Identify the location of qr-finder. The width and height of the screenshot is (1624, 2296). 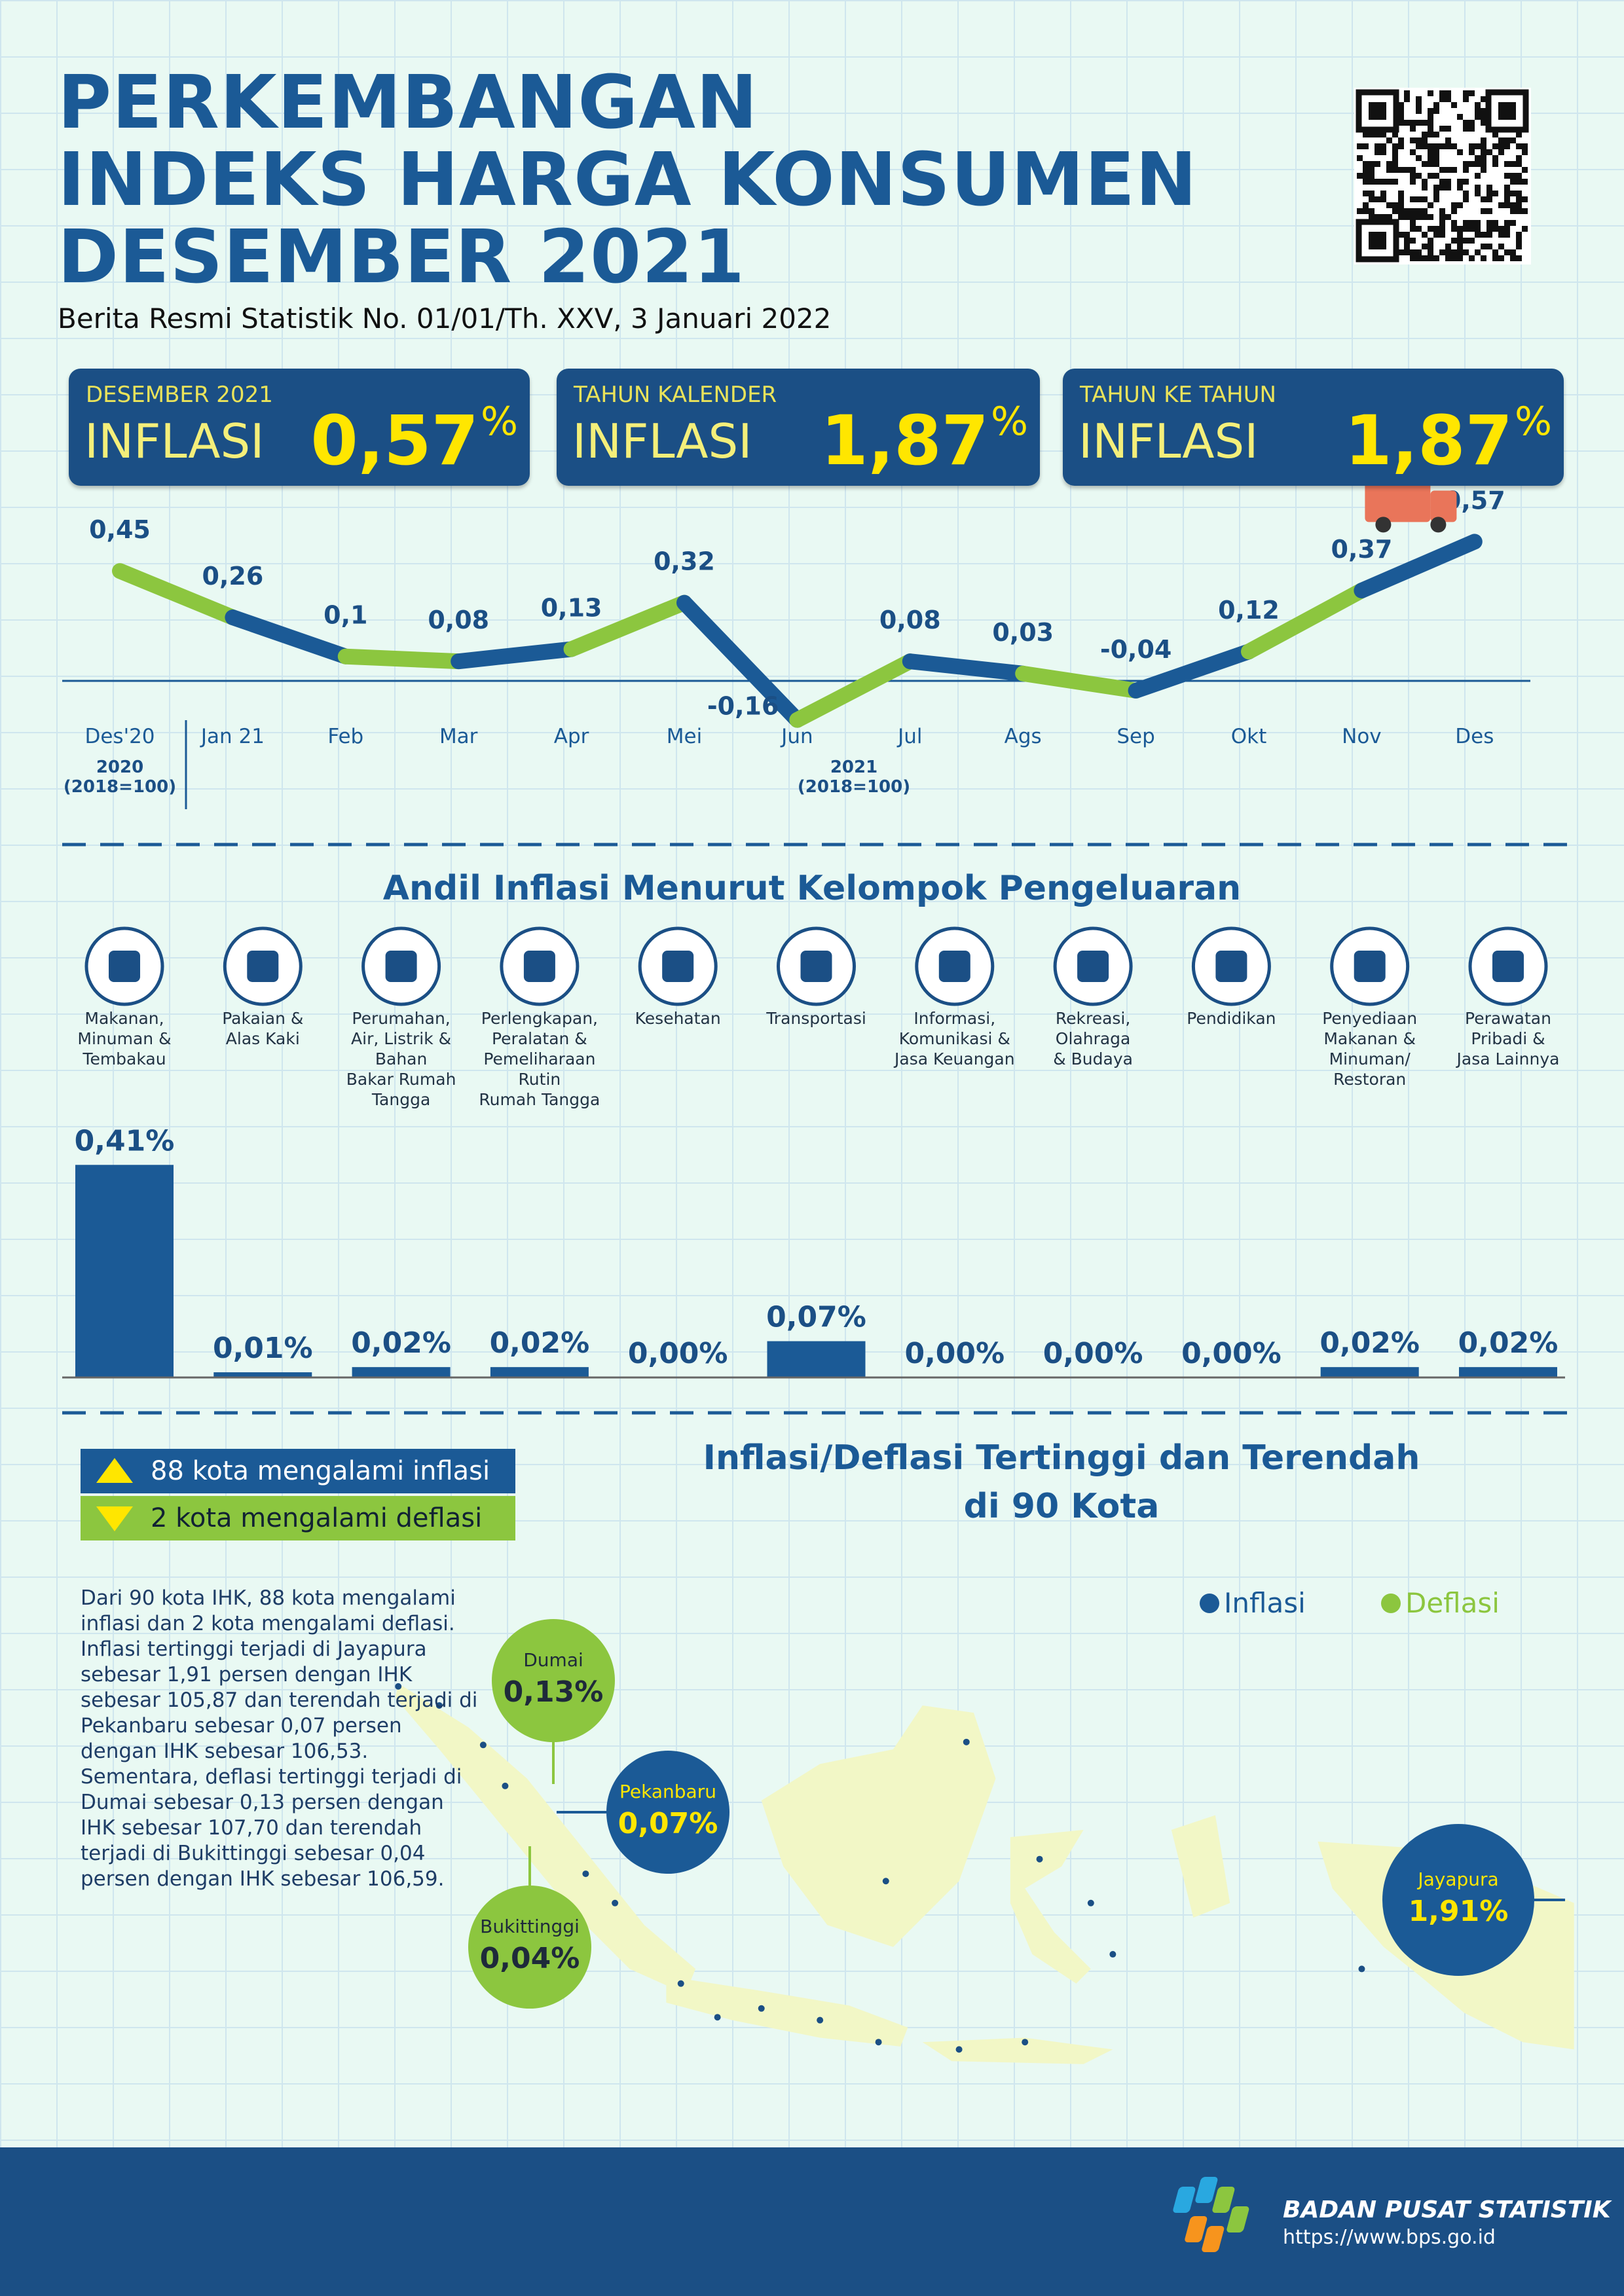
(1377, 111).